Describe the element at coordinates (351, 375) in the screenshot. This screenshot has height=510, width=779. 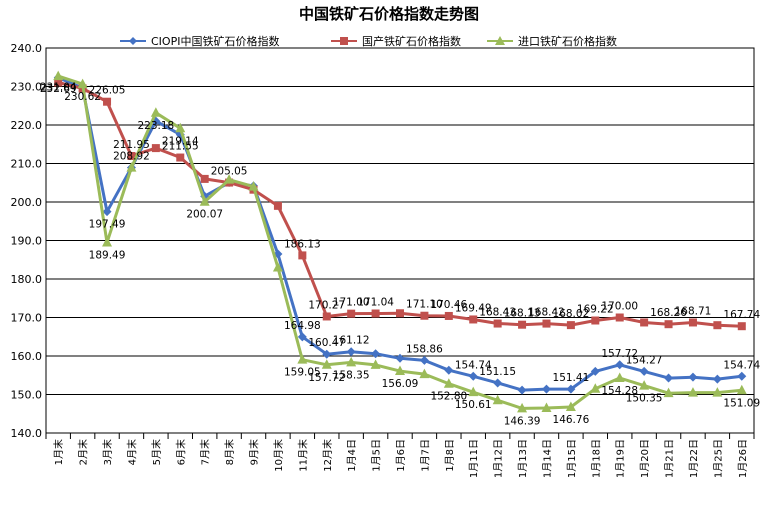
I see `data-label: 158.35` at that location.